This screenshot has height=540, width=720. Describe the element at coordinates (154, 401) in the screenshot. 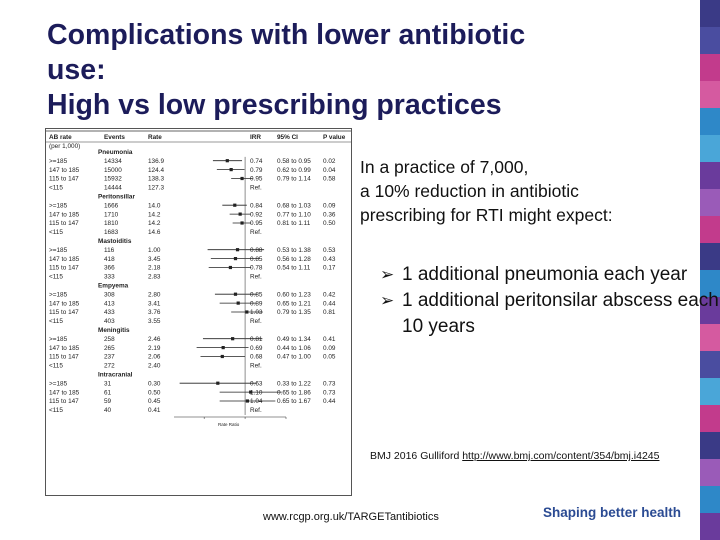

I see `rate-cell: 0.45` at that location.